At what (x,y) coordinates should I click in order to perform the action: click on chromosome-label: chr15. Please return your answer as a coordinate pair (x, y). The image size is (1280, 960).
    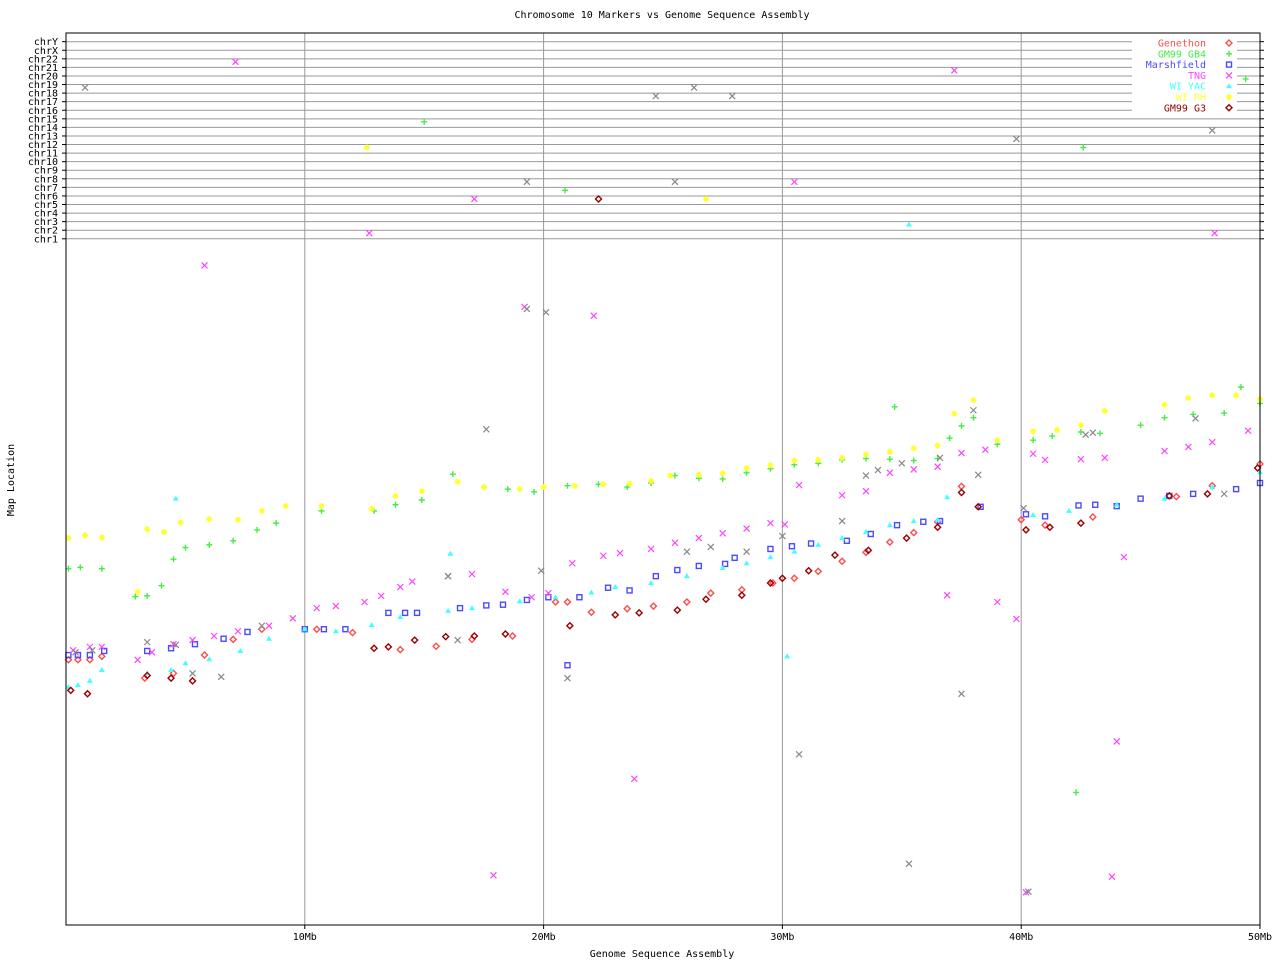
    Looking at the image, I should click on (43, 119).